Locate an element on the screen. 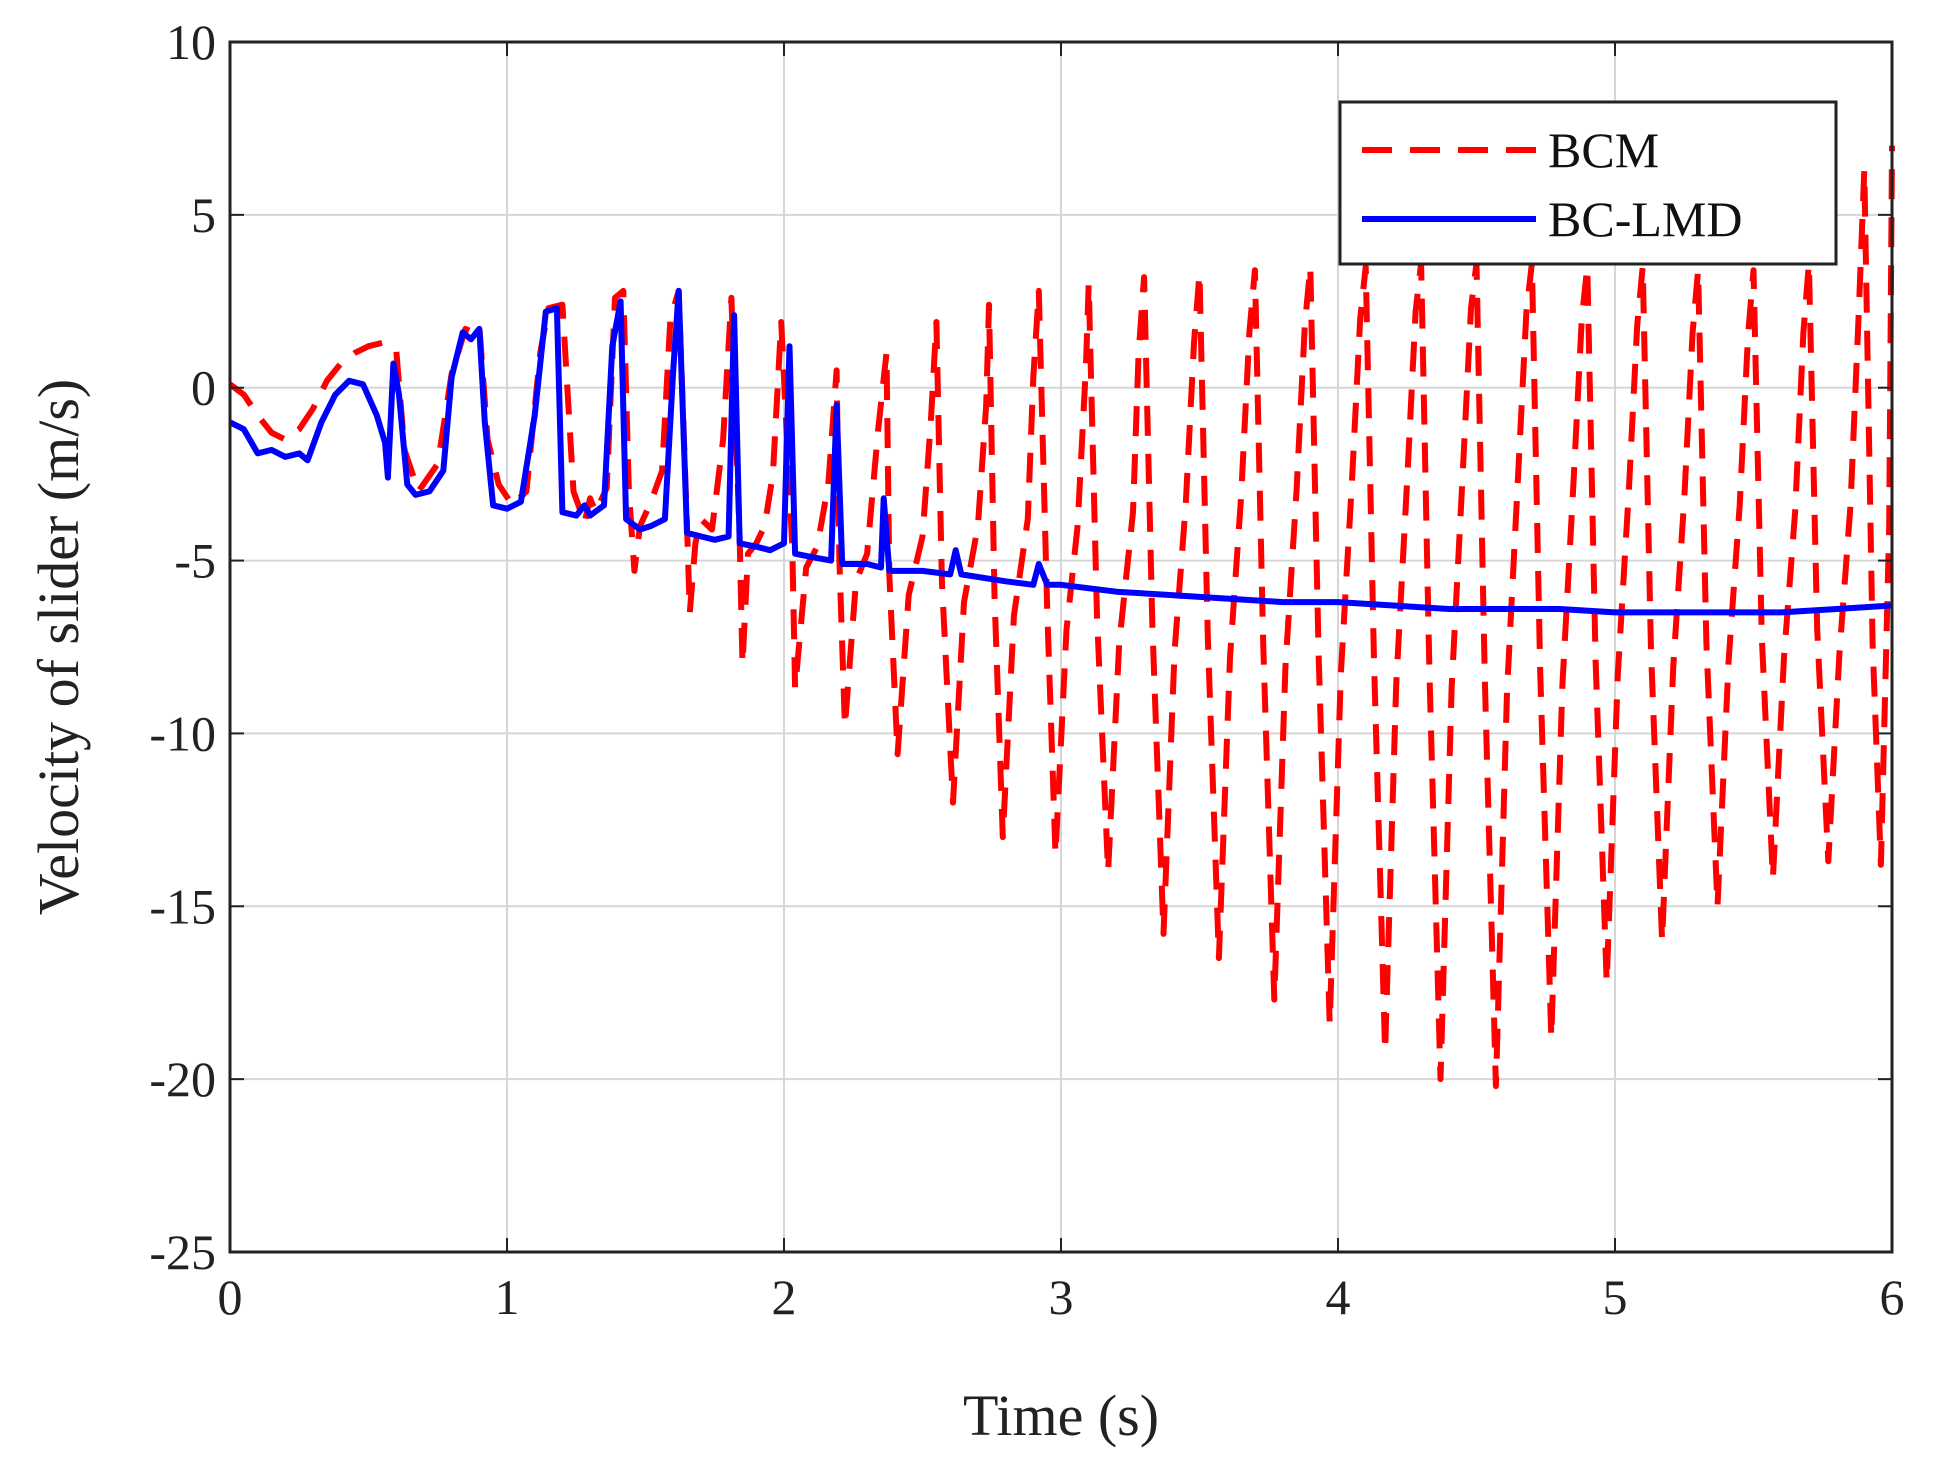 The width and height of the screenshot is (1935, 1463). y-tick-label: -20 is located at coordinates (182, 1079).